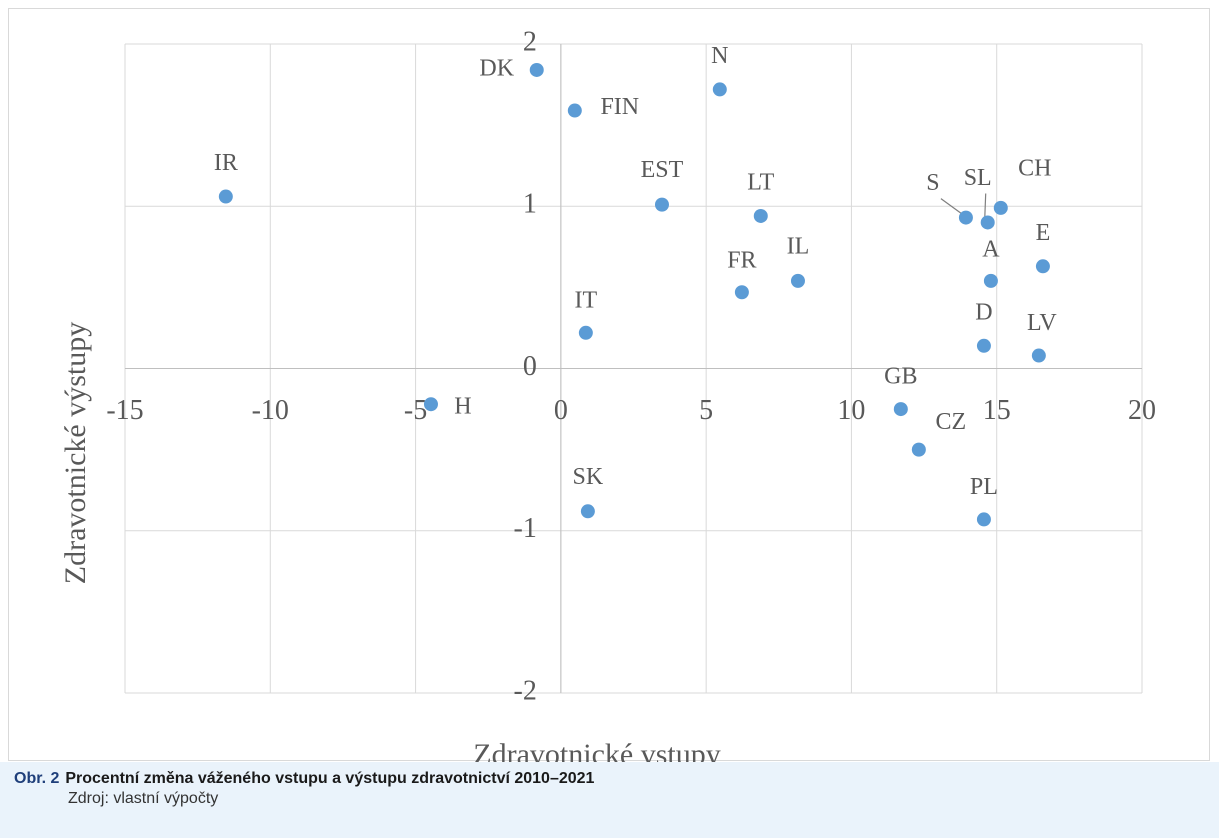  I want to click on y-tick-label: -1, so click(525, 528).